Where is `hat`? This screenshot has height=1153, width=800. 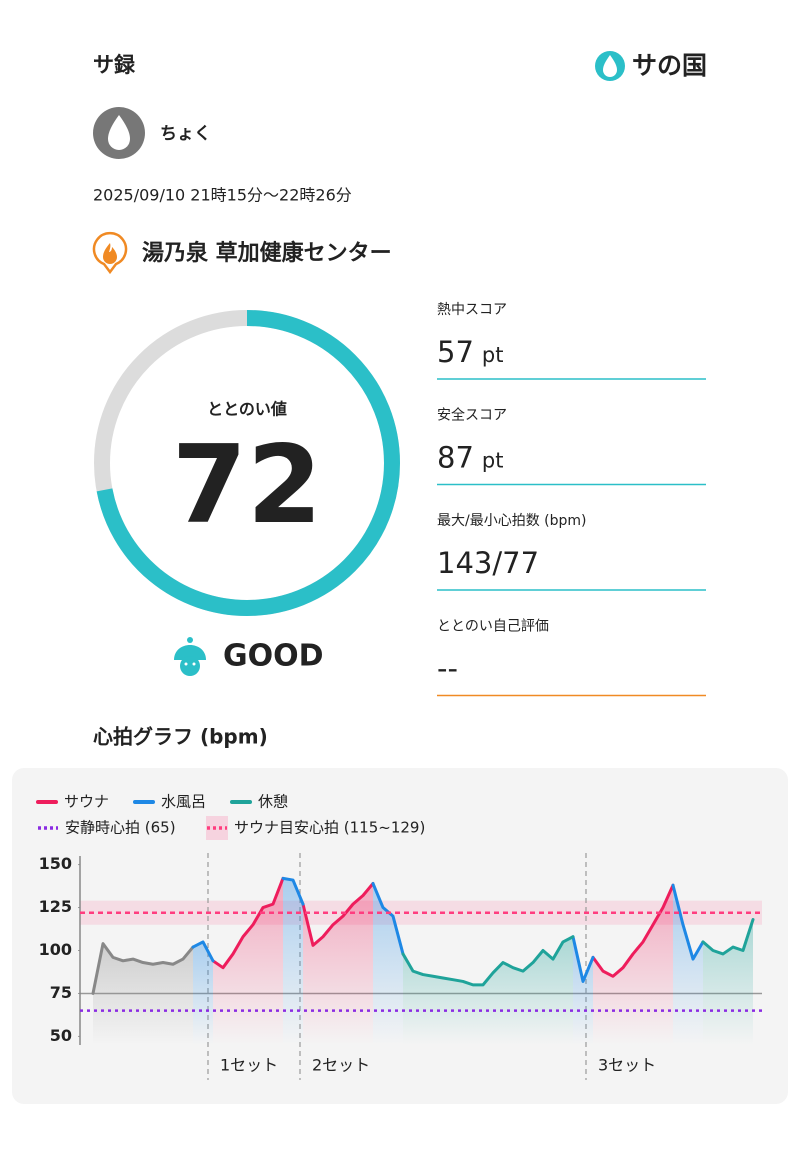 hat is located at coordinates (190, 652).